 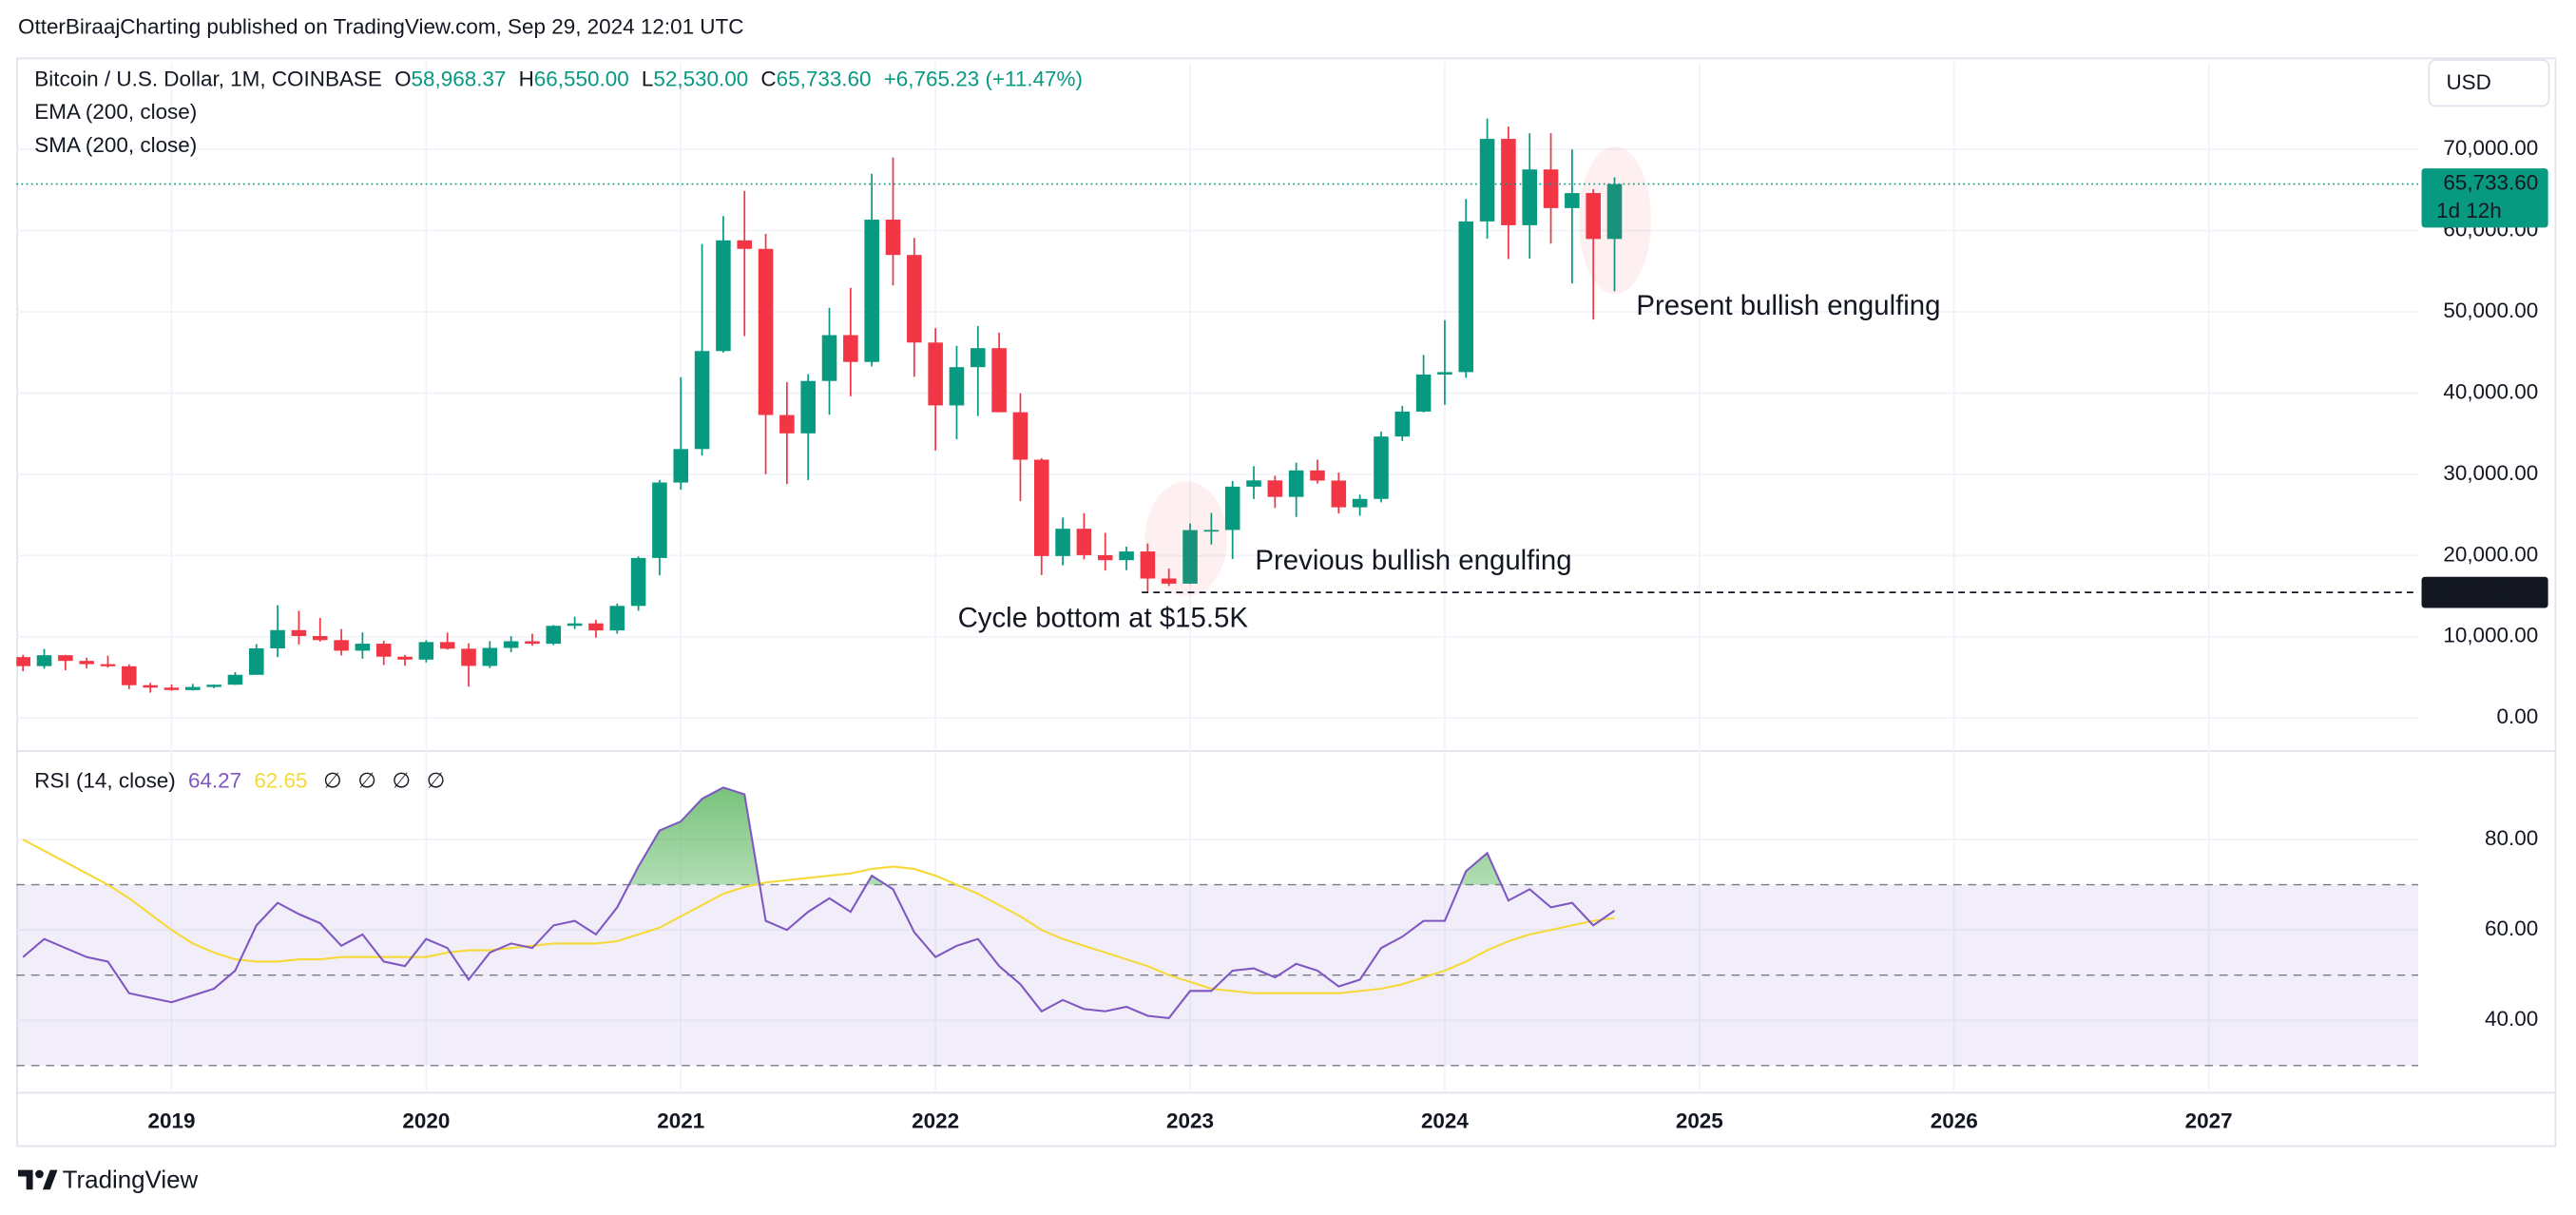 I want to click on y-tick-label: 80.00, so click(x=2511, y=838).